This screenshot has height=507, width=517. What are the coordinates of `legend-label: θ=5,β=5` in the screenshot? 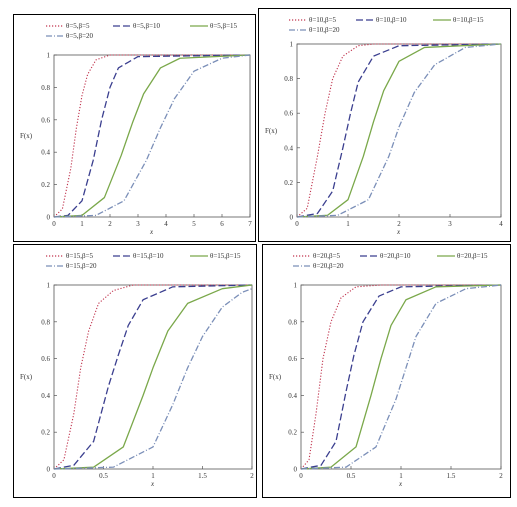 It's located at (78, 26).